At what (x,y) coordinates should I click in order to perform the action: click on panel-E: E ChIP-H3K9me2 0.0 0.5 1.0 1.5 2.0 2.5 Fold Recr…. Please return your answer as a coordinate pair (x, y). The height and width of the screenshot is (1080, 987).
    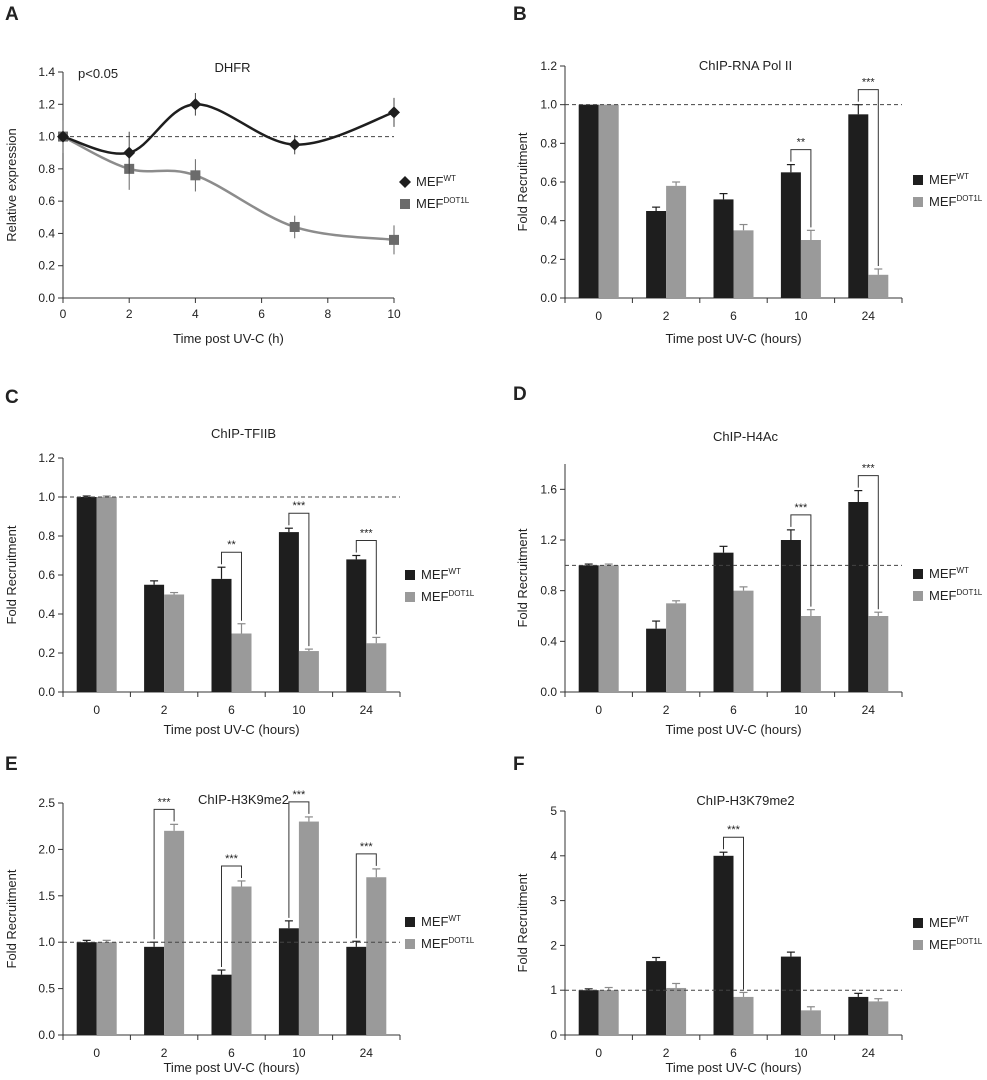
    Looking at the image, I should click on (239, 914).